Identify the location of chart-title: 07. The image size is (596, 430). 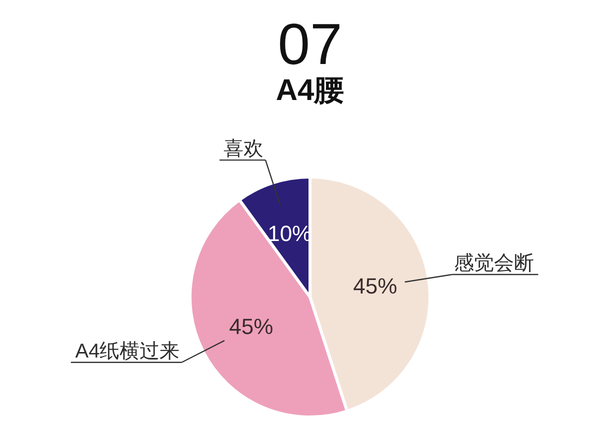
(310, 44).